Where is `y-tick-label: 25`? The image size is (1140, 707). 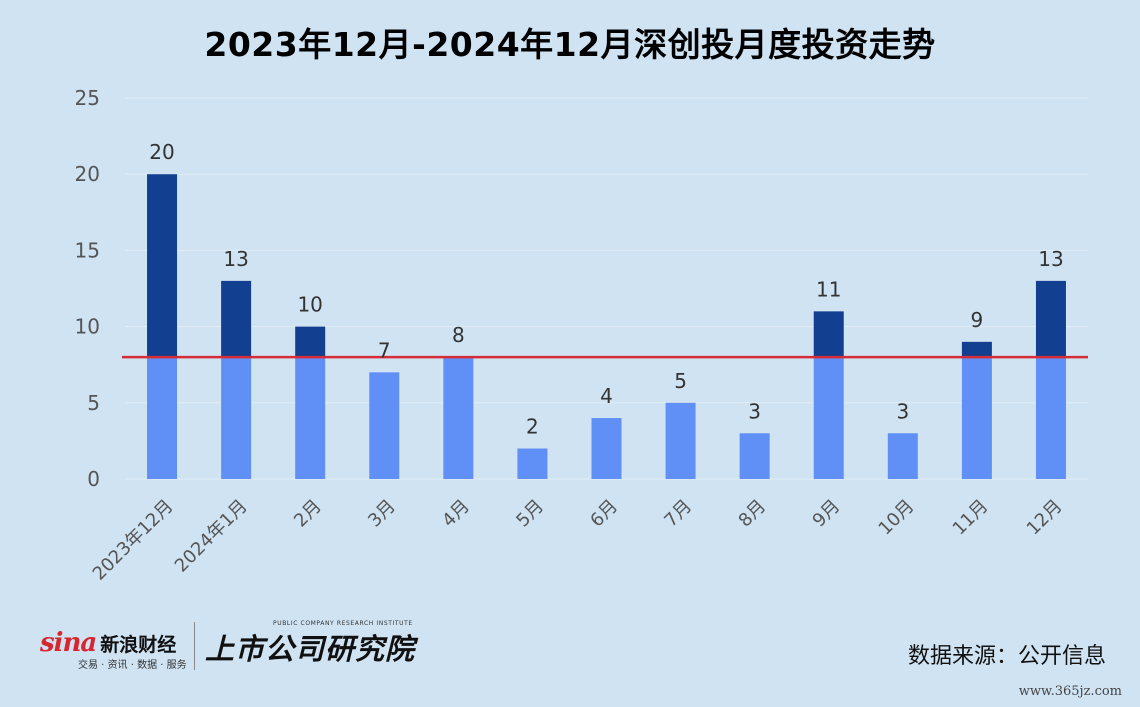 y-tick-label: 25 is located at coordinates (87, 98).